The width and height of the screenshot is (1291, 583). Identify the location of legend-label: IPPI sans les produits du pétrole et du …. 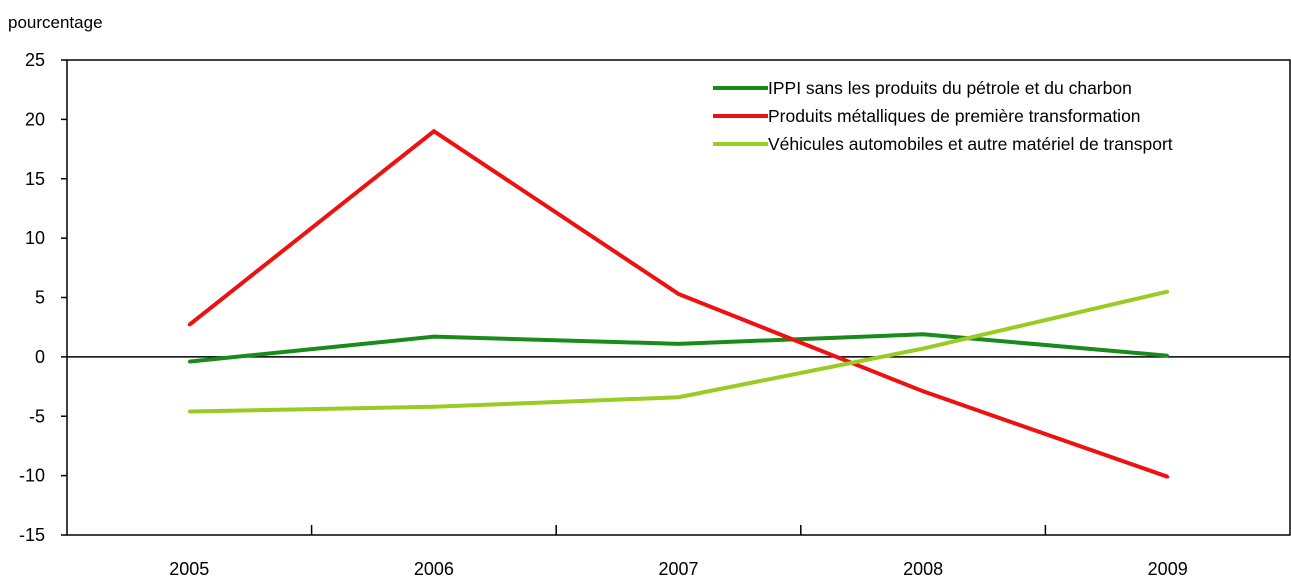
(950, 88).